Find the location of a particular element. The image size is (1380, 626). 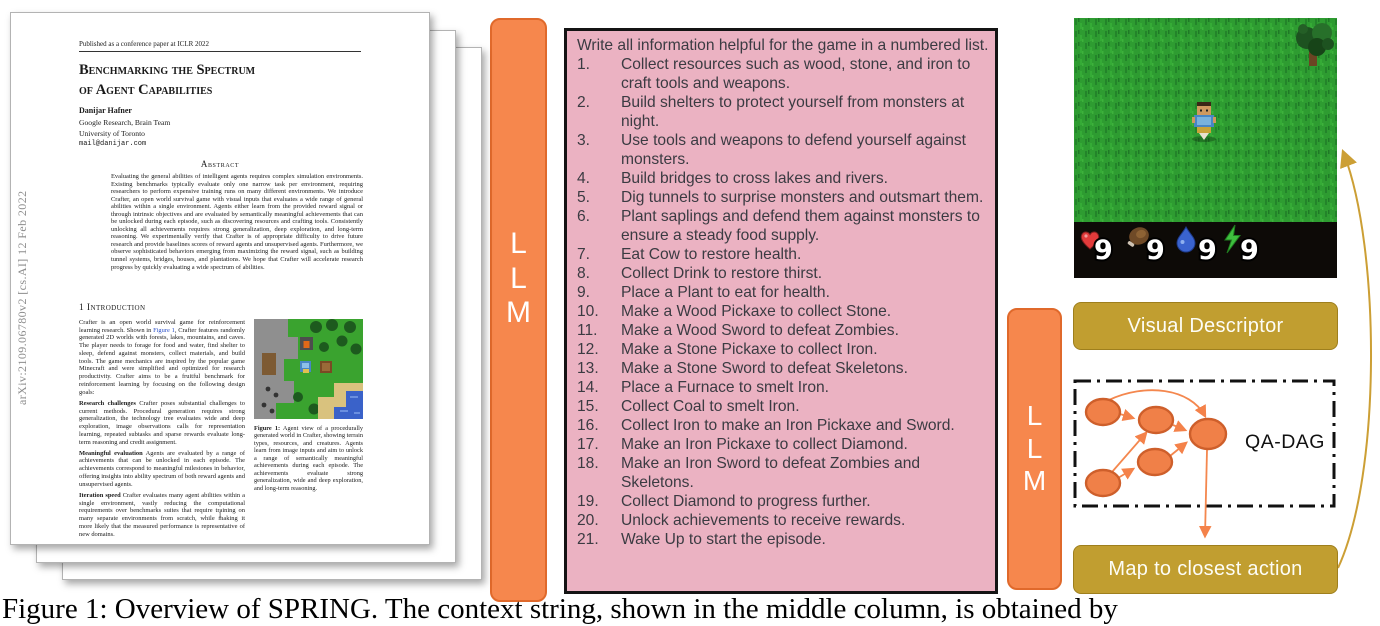

paper-page-number: 1 is located at coordinates (220, 515).